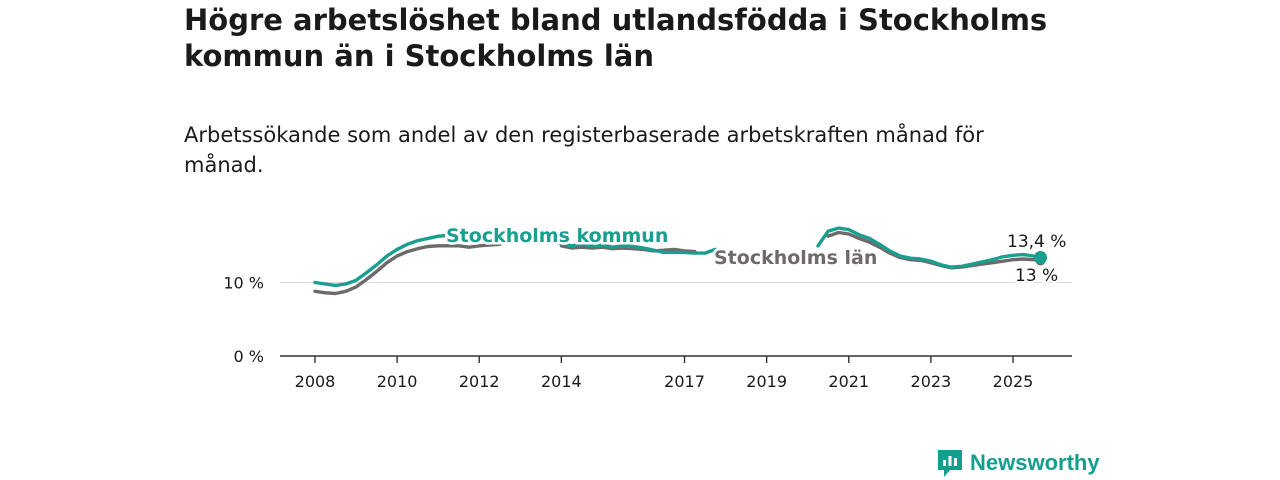 Image resolution: width=1280 pixels, height=480 pixels. Describe the element at coordinates (684, 381) in the screenshot. I see `x-tick-label: 2017` at that location.